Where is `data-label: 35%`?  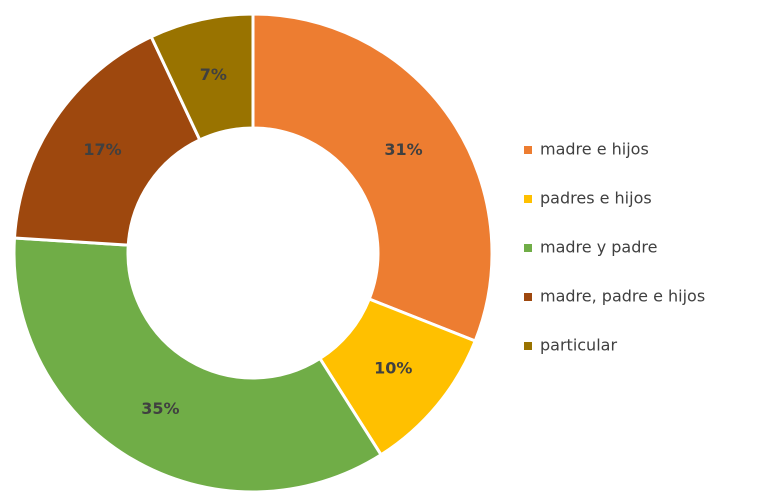
data-label: 35% is located at coordinates (160, 408).